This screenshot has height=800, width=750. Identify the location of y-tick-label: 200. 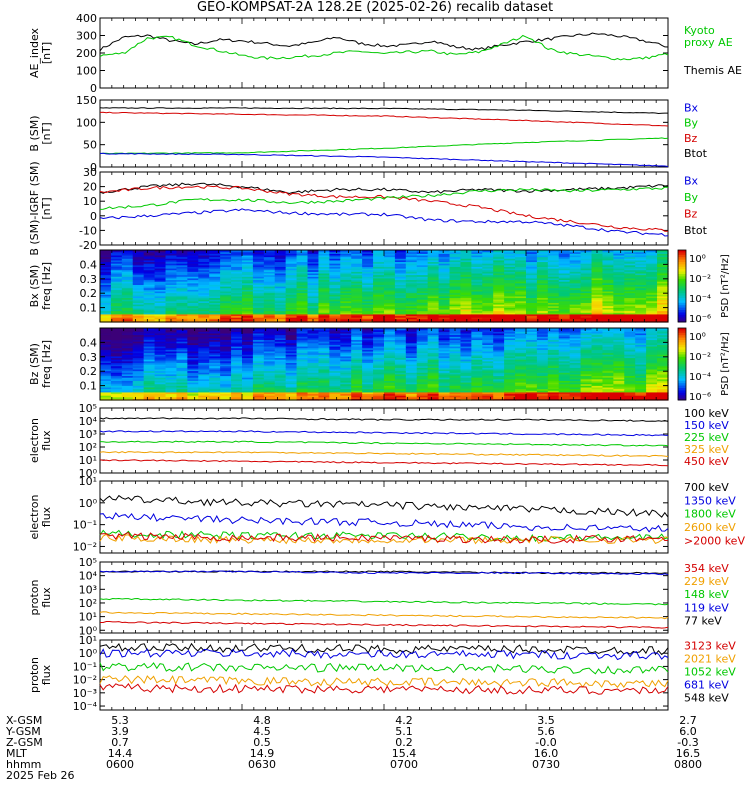
(86, 53).